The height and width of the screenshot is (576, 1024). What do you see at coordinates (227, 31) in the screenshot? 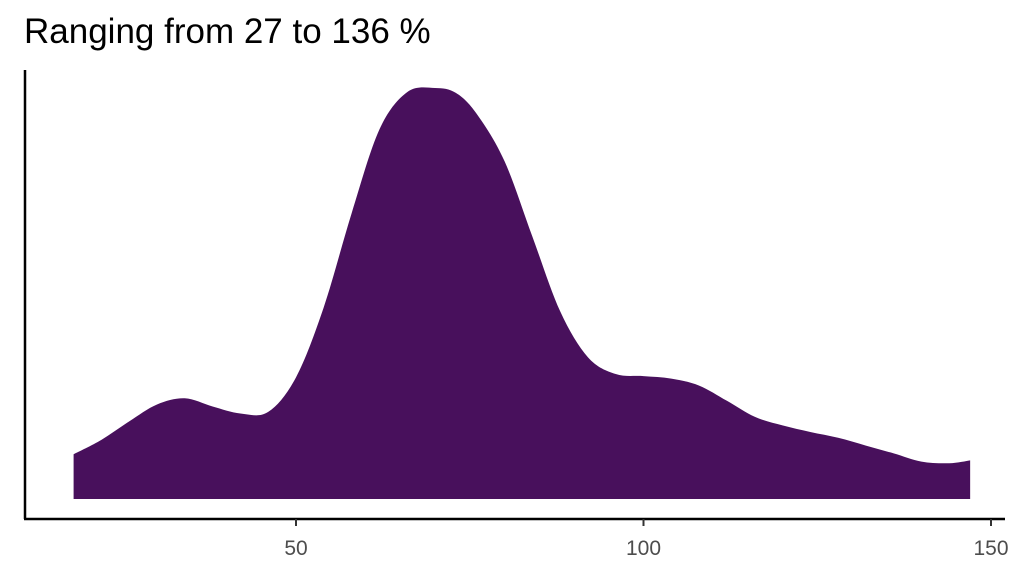
I see `chart-title: Ranging from 27 to 136 %` at bounding box center [227, 31].